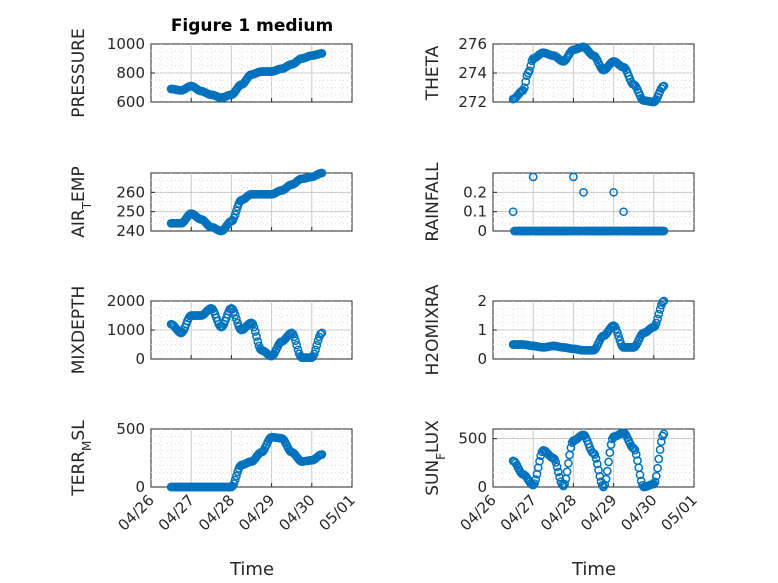  I want to click on x-axis-label-right: Time, so click(593, 569).